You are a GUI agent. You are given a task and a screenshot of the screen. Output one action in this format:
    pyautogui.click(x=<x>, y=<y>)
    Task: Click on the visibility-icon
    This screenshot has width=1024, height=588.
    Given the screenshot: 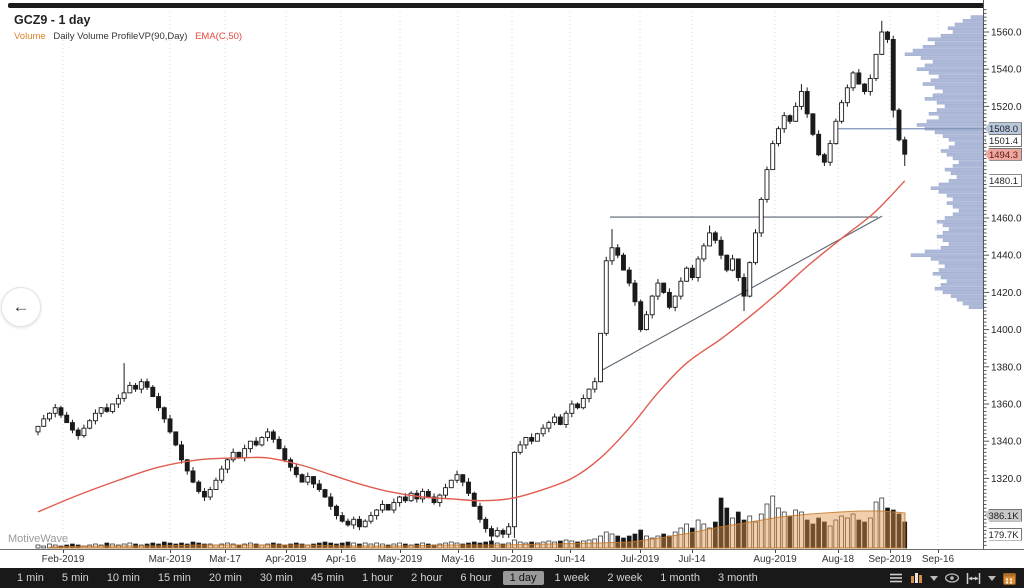 What is the action you would take?
    pyautogui.click(x=952, y=578)
    